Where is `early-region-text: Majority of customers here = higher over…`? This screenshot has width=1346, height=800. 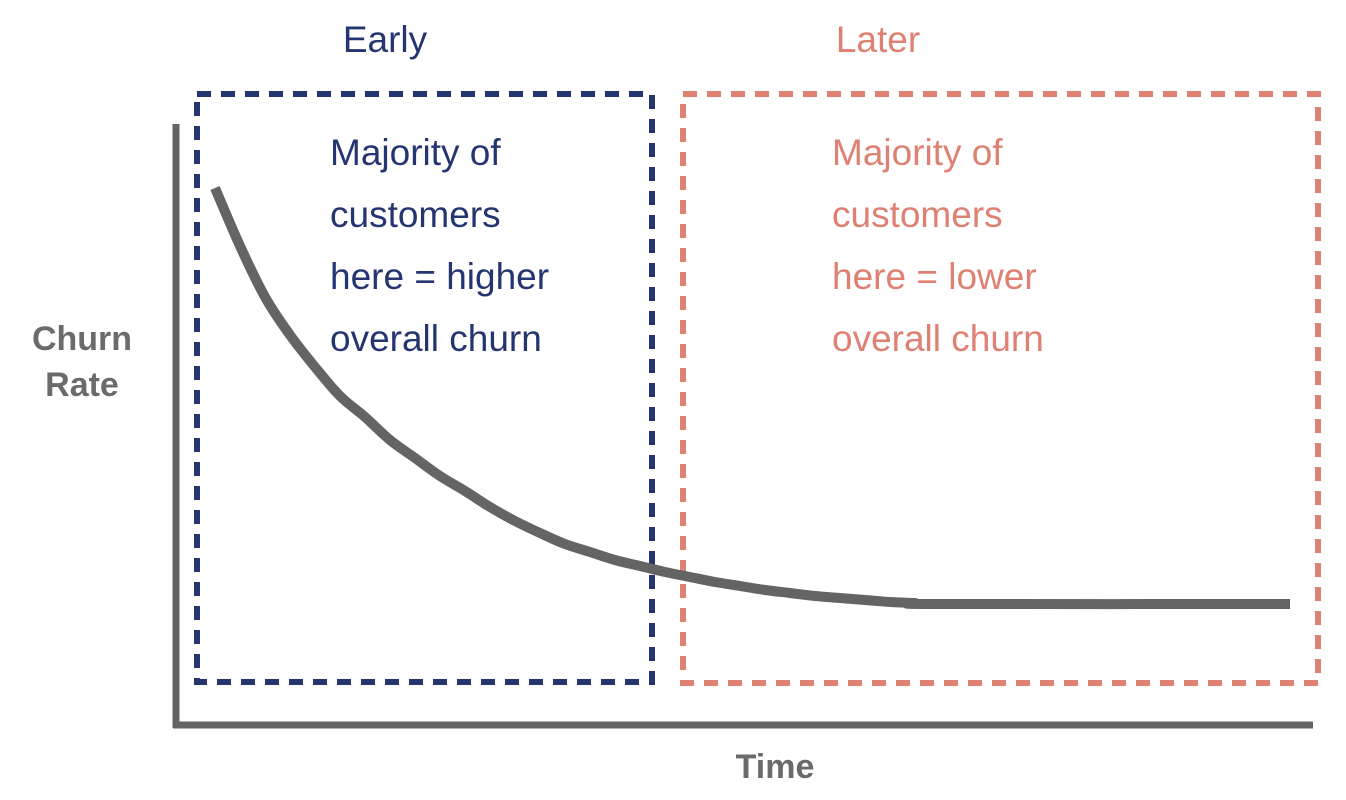
early-region-text: Majority of customers here = higher over… is located at coordinates (440, 245).